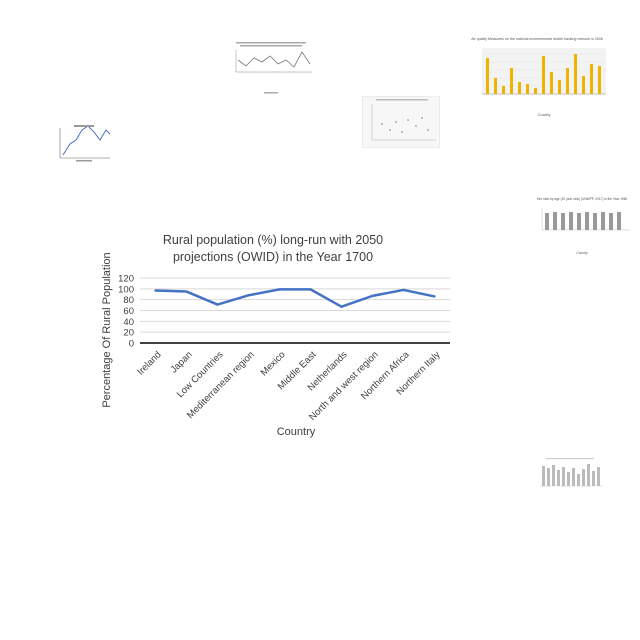 Image resolution: width=640 pixels, height=640 pixels. Describe the element at coordinates (149, 363) in the screenshot. I see `x-tick-label: Ireland` at that location.